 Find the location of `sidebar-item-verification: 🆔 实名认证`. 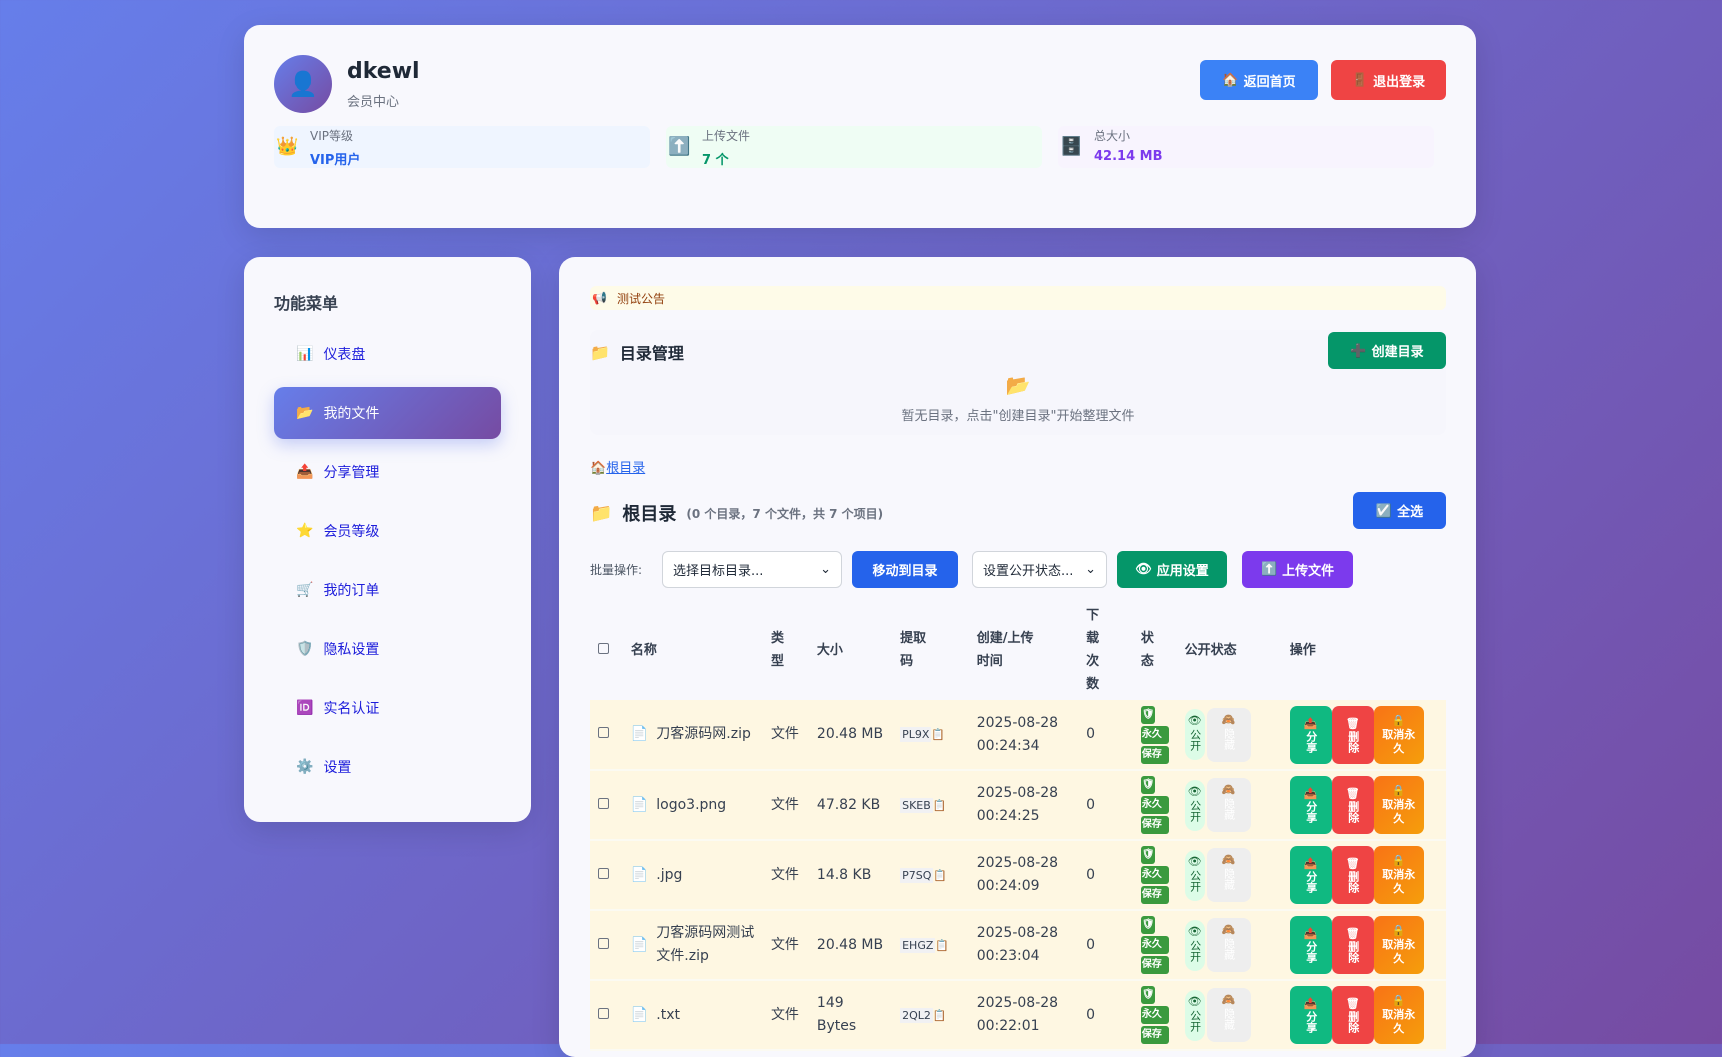

sidebar-item-verification: 🆔 实名认证 is located at coordinates (387, 708).